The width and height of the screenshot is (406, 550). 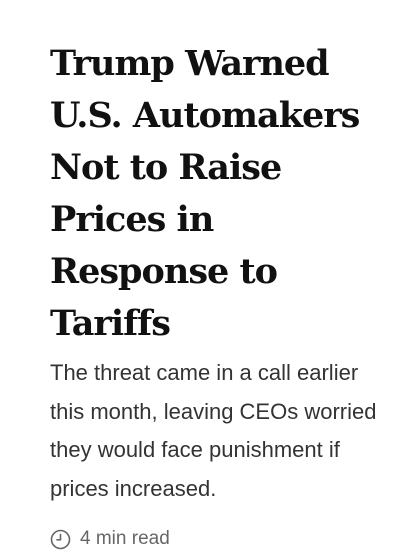 I want to click on read-time: 4 min read, so click(x=220, y=539).